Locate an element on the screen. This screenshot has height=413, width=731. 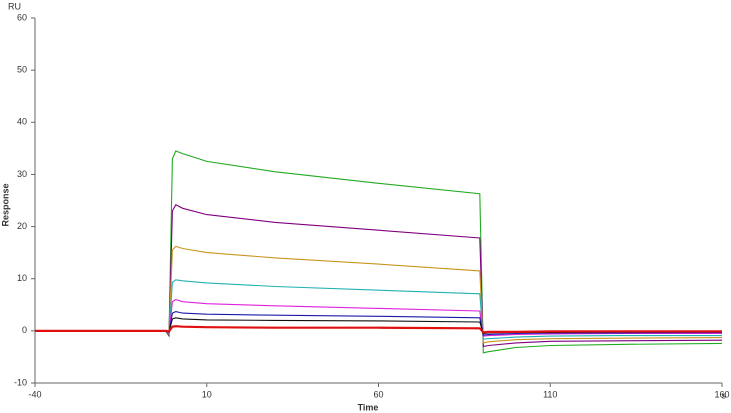
y-axis-label: Response is located at coordinates (5, 204).